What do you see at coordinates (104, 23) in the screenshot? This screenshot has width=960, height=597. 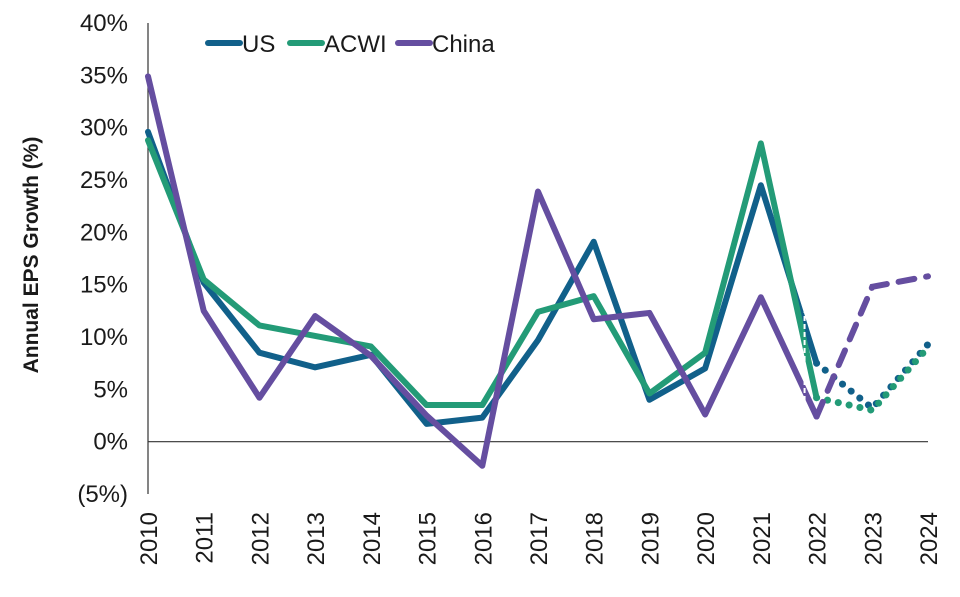 I see `y-tick-label: 40%` at bounding box center [104, 23].